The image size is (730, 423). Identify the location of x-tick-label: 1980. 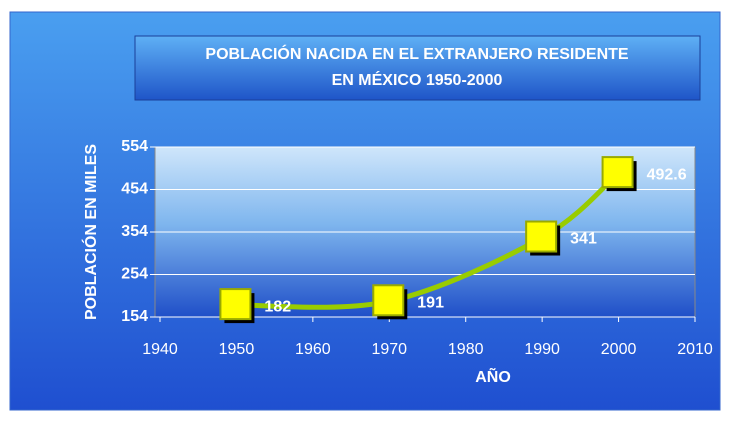
(466, 349).